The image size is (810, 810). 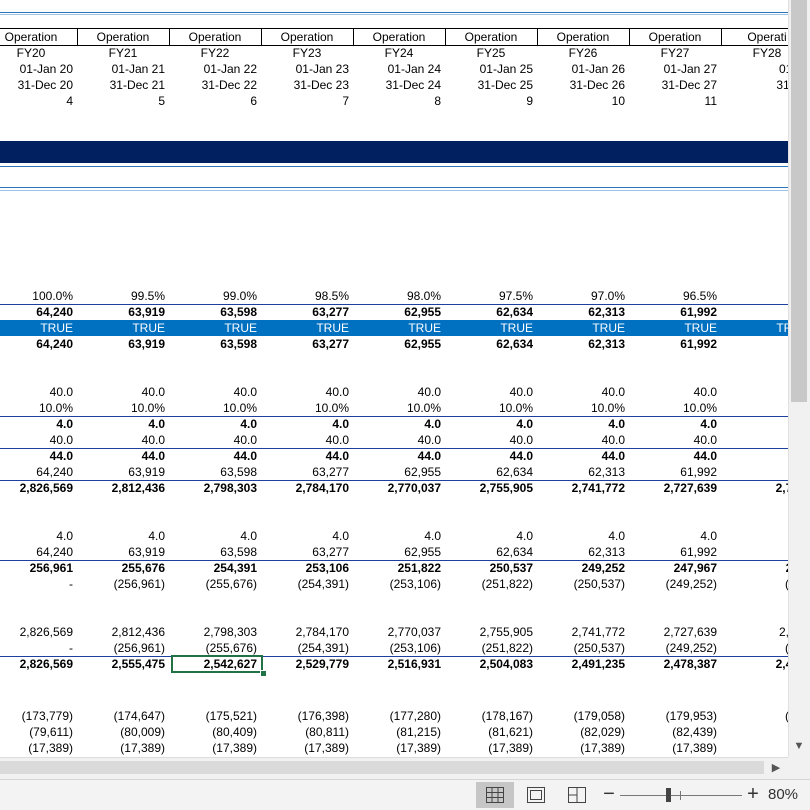 What do you see at coordinates (577, 795) in the screenshot?
I see `page-break-view-button` at bounding box center [577, 795].